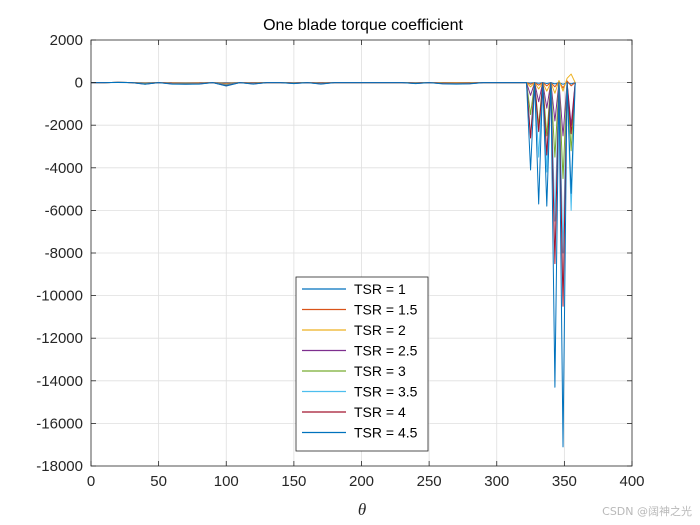 Image resolution: width=700 pixels, height=525 pixels. Describe the element at coordinates (59, 466) in the screenshot. I see `y-tick-label: -18000` at that location.